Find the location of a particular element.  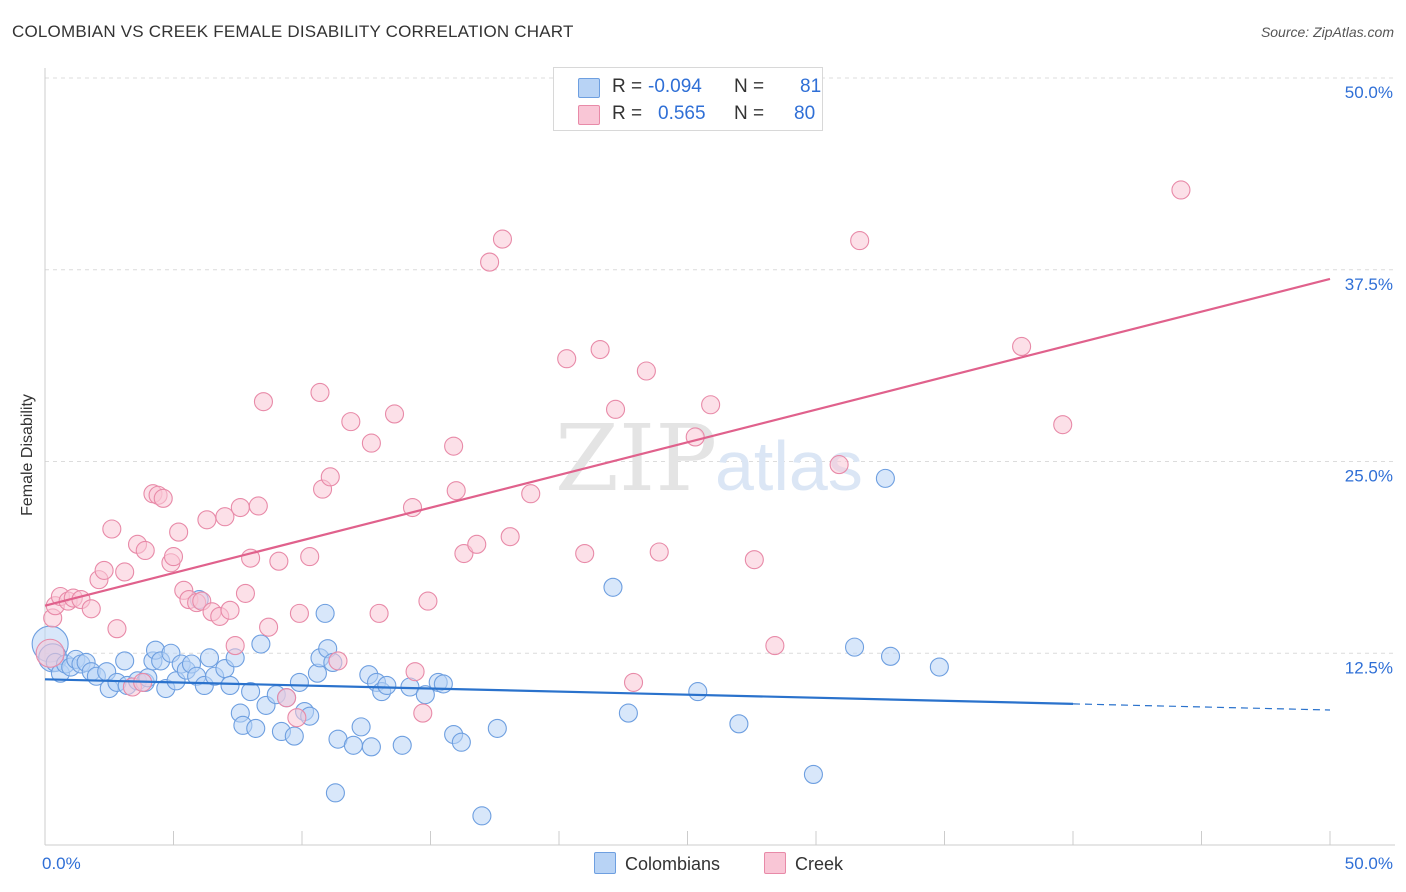

n-value: 81 is located at coordinates (811, 86).